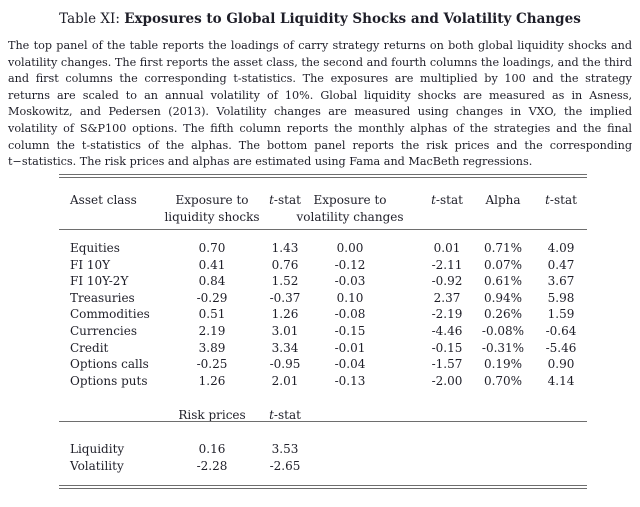 The image size is (640, 507). Describe the element at coordinates (212, 449) in the screenshot. I see `cell-risk-price: 0.16` at that location.